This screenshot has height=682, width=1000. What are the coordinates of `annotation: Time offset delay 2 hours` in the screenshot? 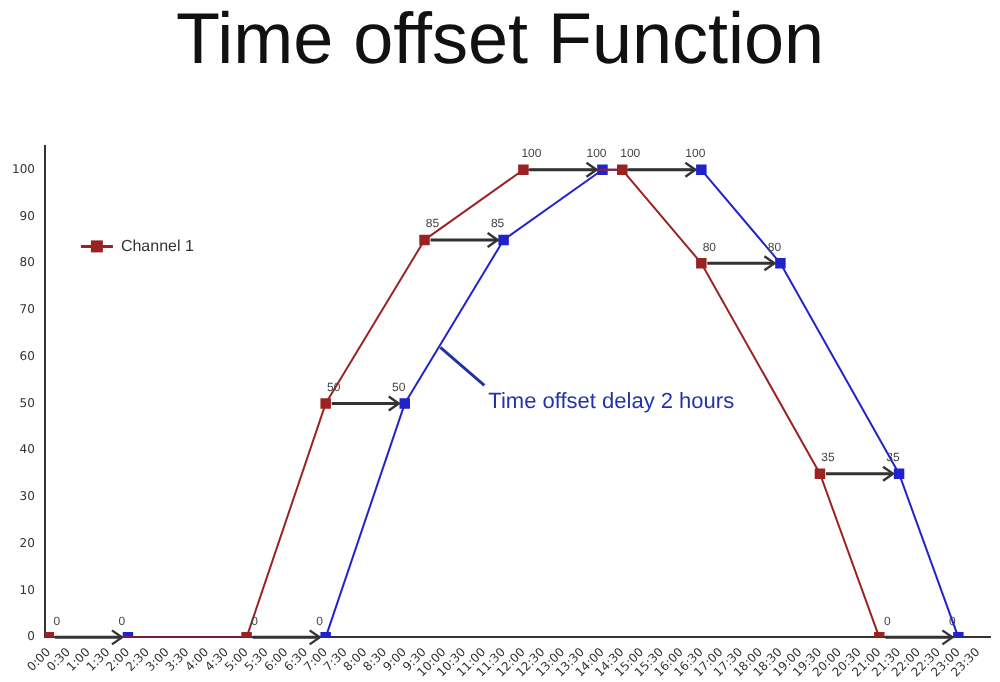 It's located at (612, 401).